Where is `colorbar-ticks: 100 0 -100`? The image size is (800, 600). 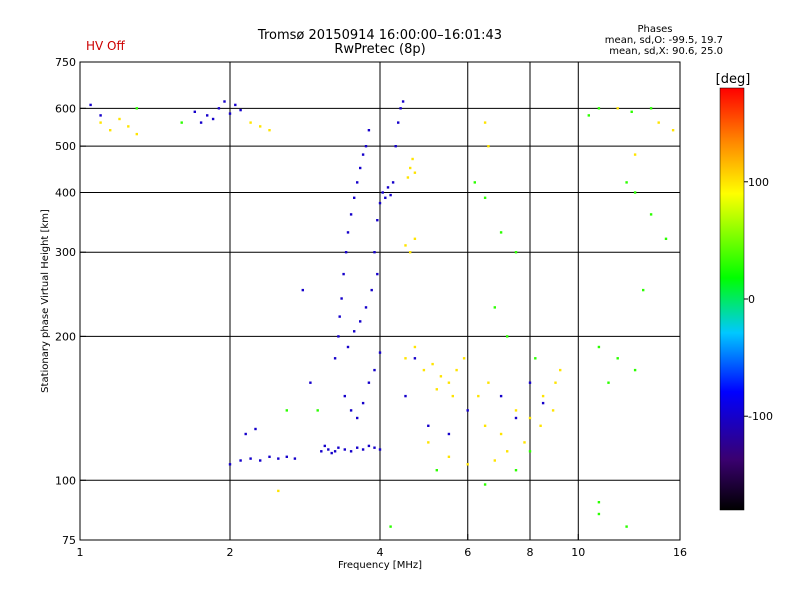 colorbar-ticks: 100 0 -100 is located at coordinates (758, 299).